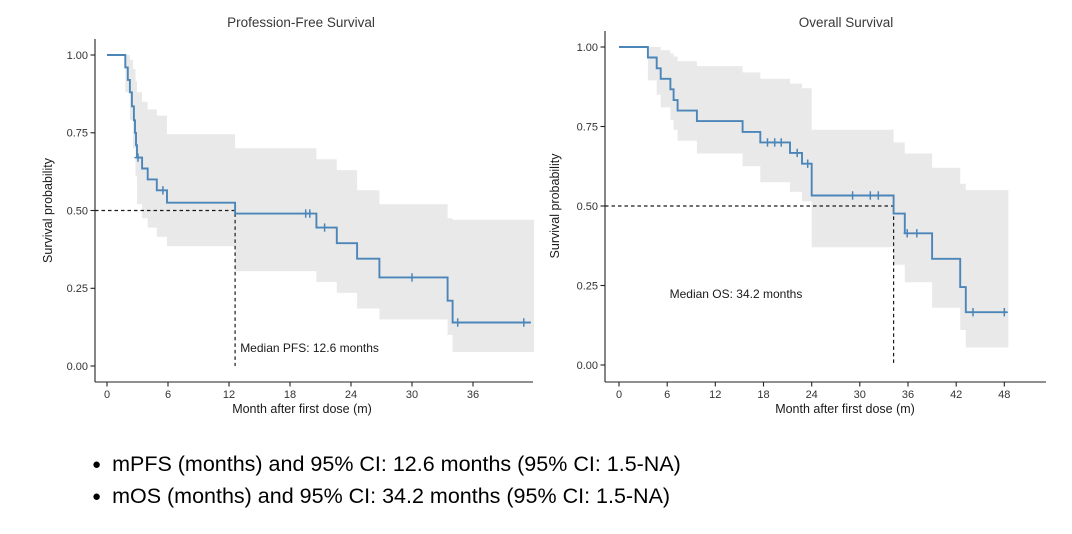  I want to click on median-reference-lines, so click(165, 287).